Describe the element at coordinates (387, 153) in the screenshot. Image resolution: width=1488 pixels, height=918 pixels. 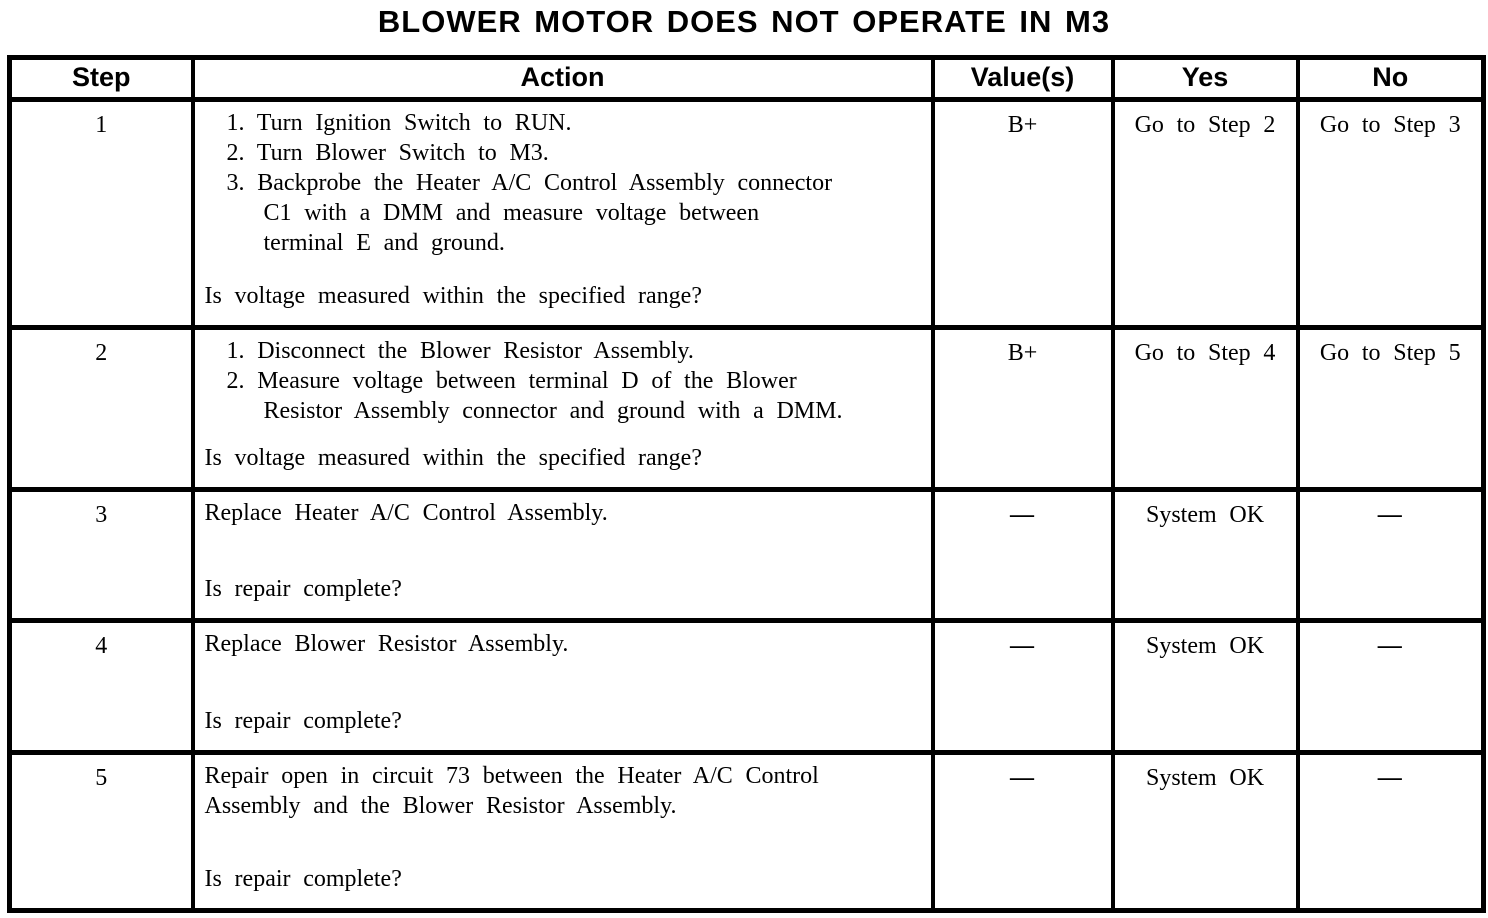
I see `action-step-item: 2. Turn Blower Switch to M3.` at that location.